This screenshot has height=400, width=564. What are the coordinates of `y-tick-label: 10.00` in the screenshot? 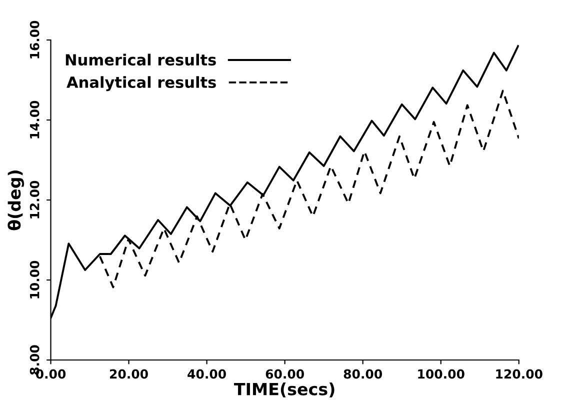 It's located at (35, 279).